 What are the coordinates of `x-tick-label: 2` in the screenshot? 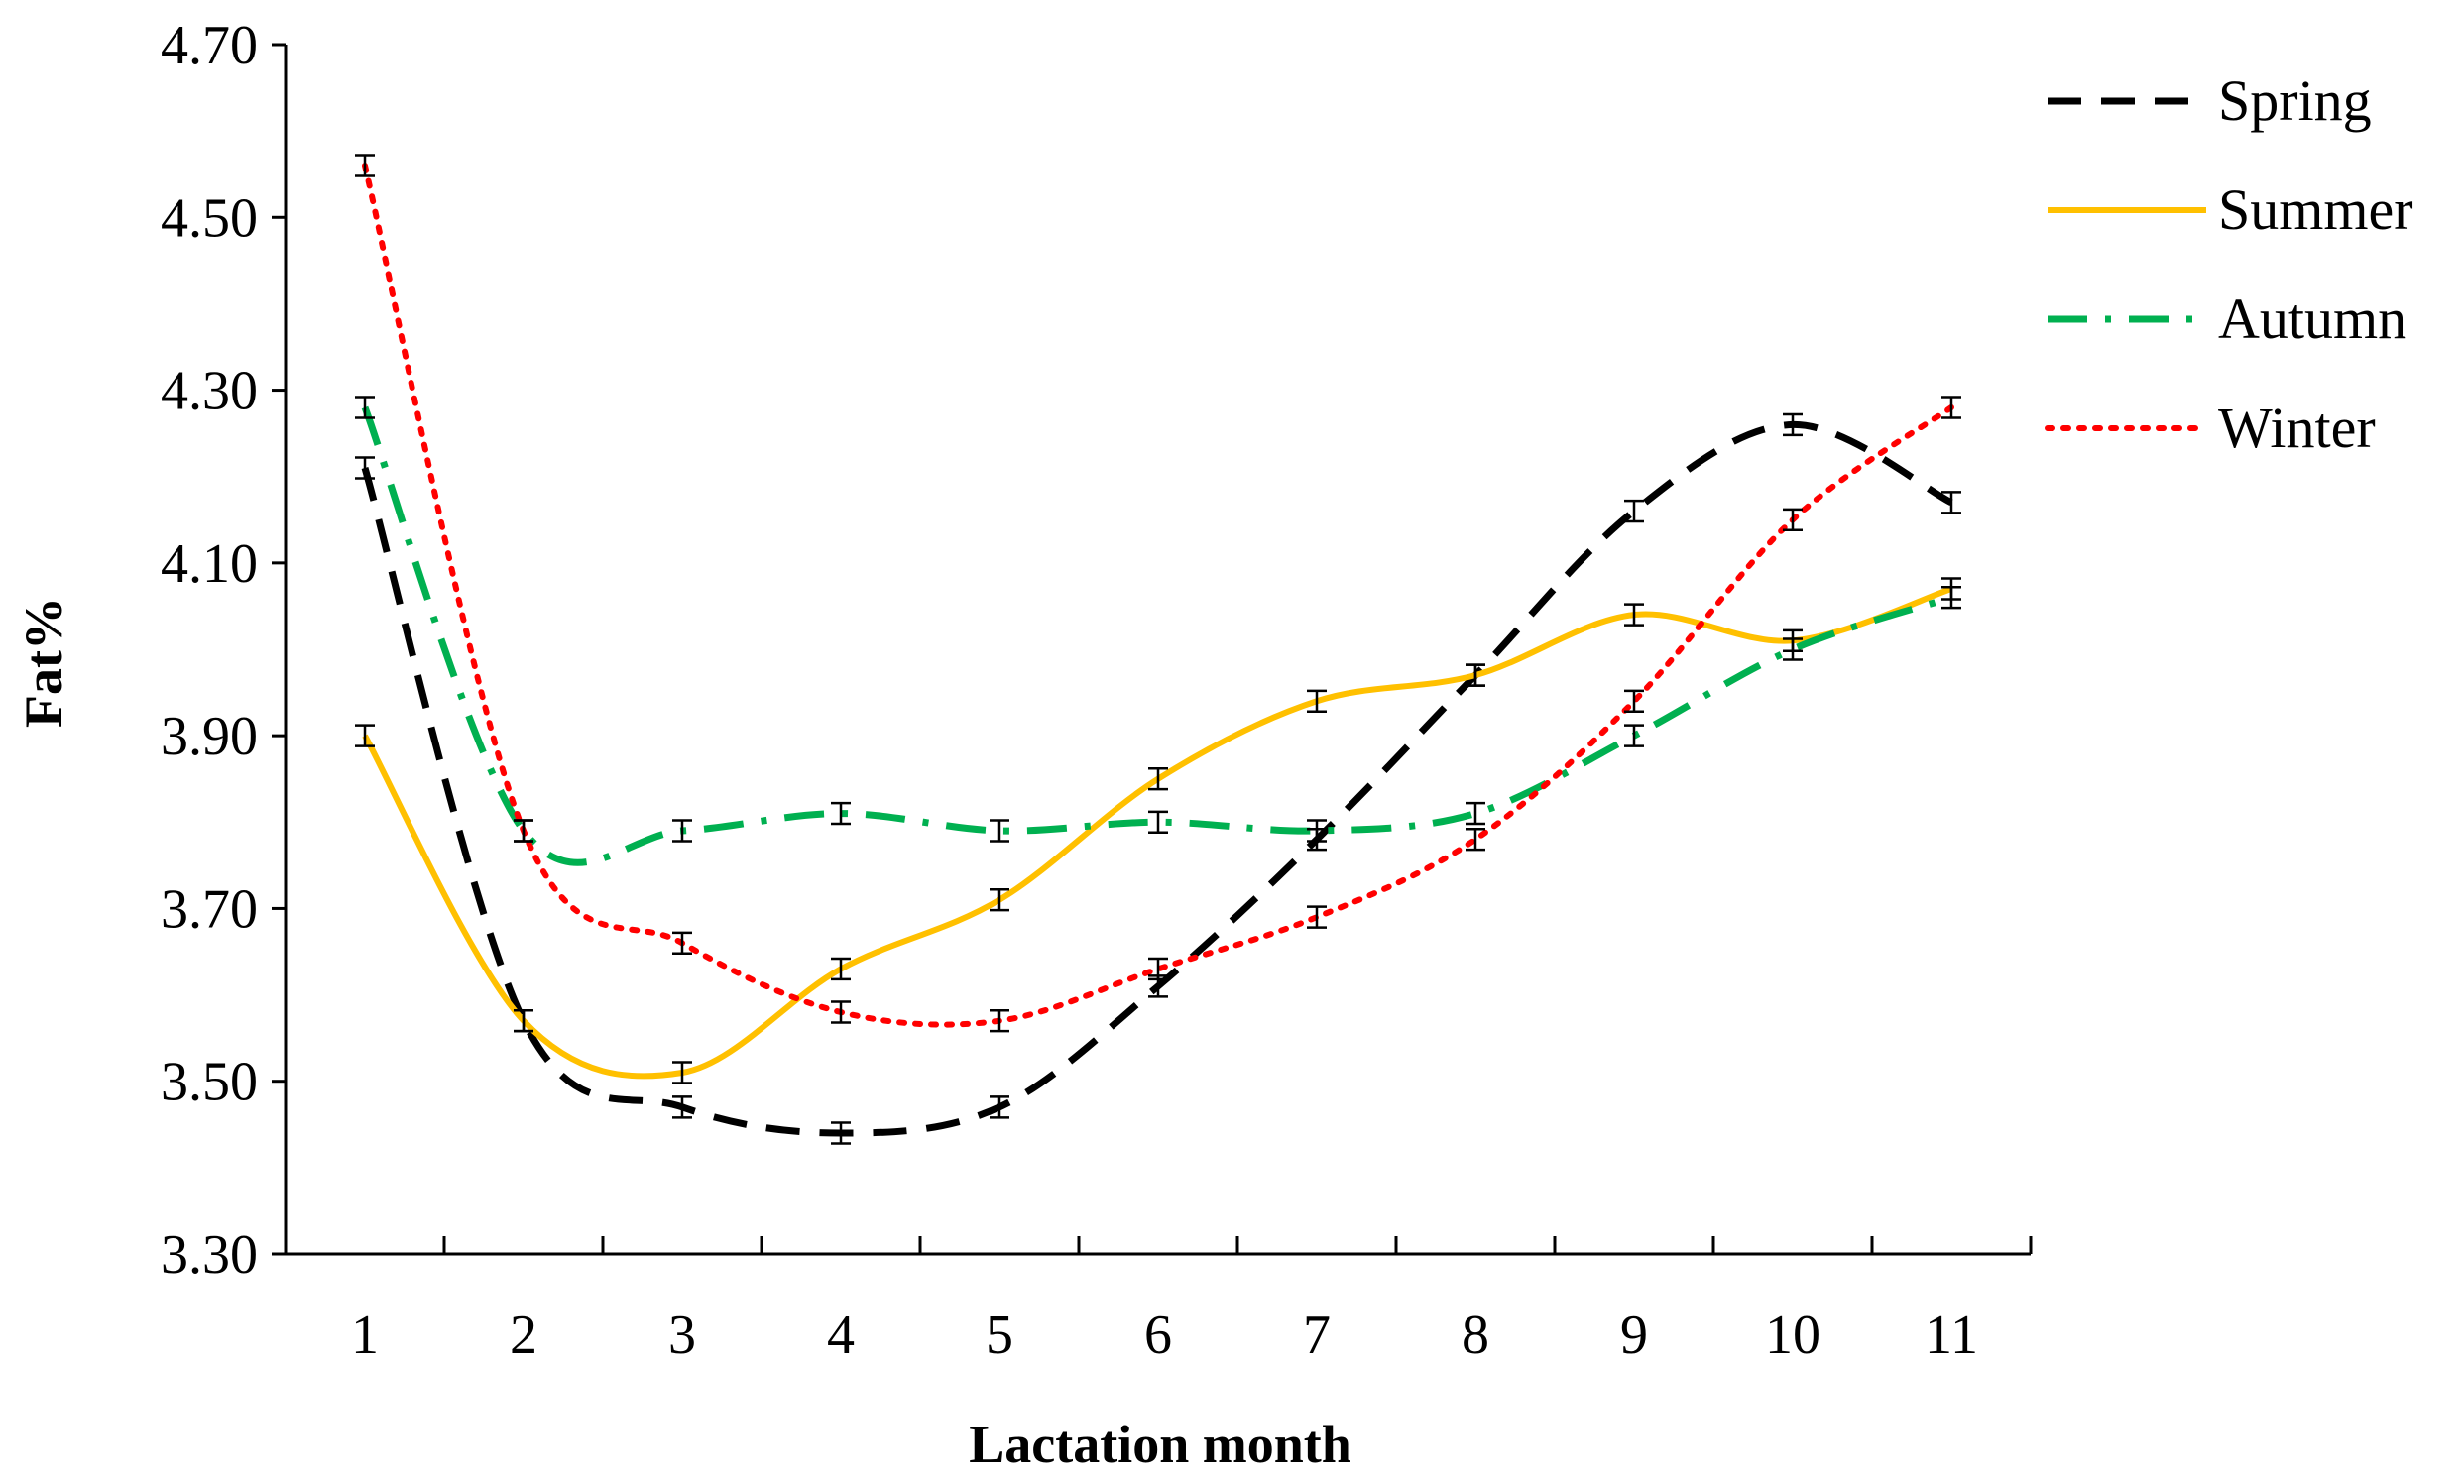 It's located at (523, 1335).